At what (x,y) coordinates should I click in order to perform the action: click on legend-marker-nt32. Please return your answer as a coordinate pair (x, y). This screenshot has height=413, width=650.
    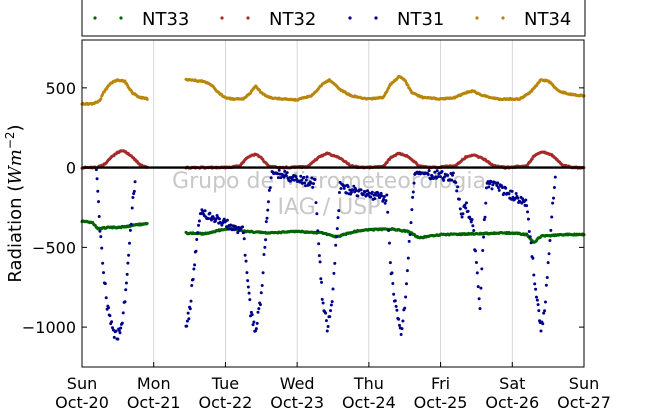
    Looking at the image, I should click on (222, 18).